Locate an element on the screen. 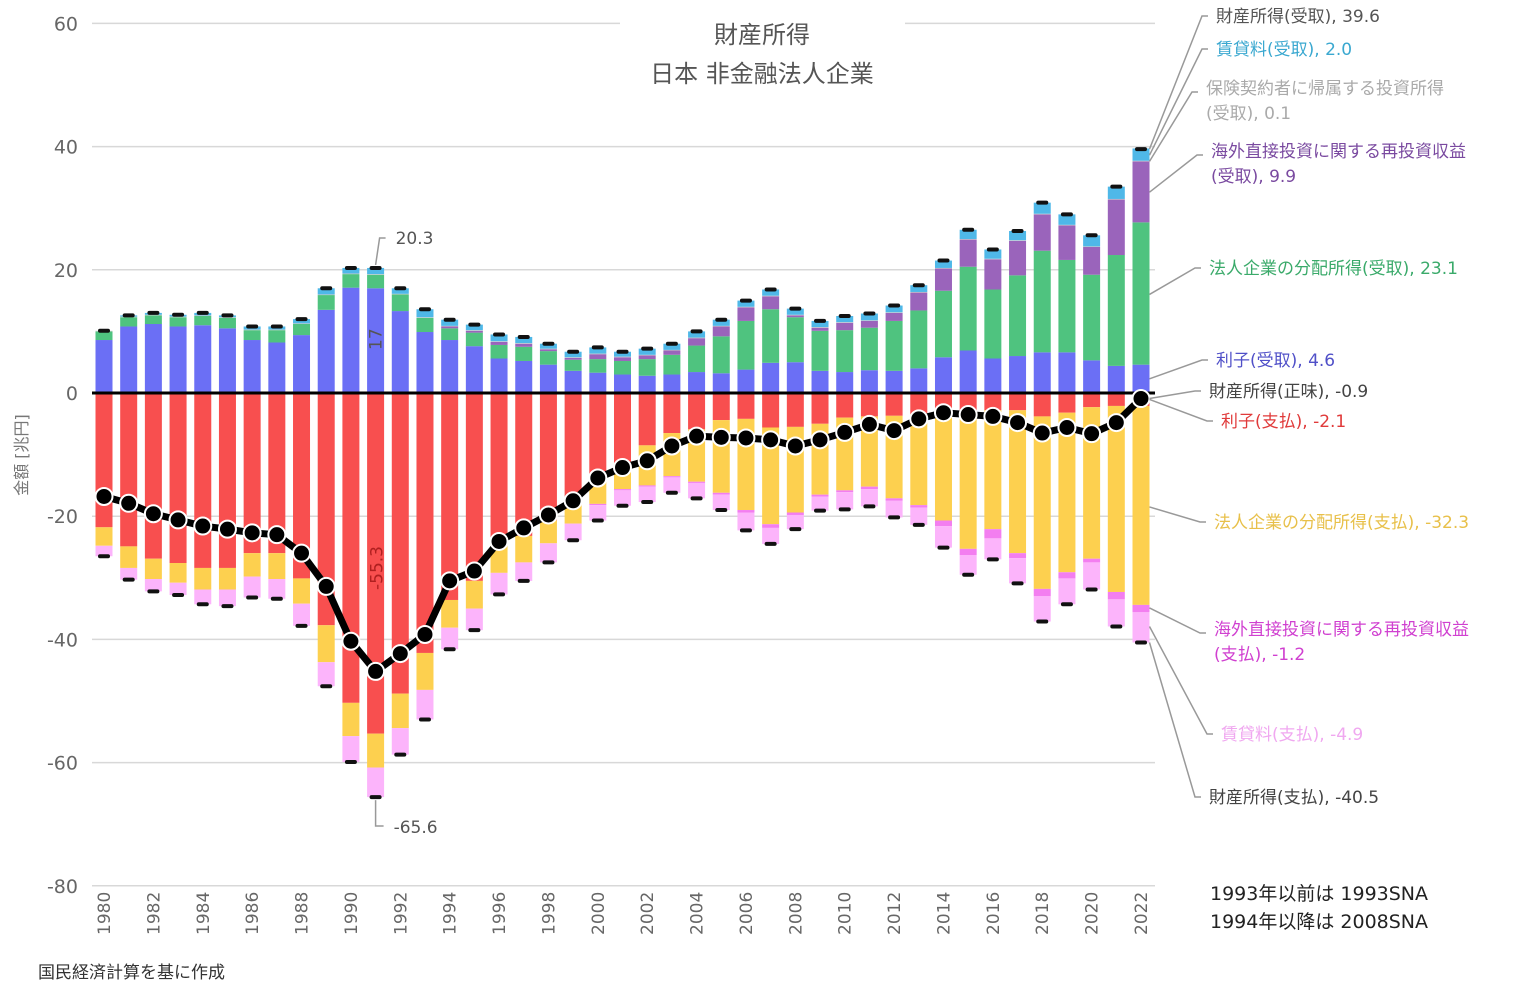 Image resolution: width=1525 pixels, height=997 pixels. y-tick-label: 0 is located at coordinates (72, 394).